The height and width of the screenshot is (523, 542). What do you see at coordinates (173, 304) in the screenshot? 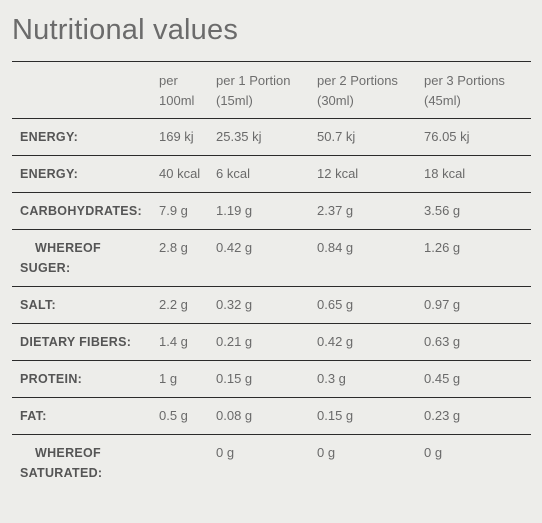
I see `cell-value: 2.2 g` at bounding box center [173, 304].